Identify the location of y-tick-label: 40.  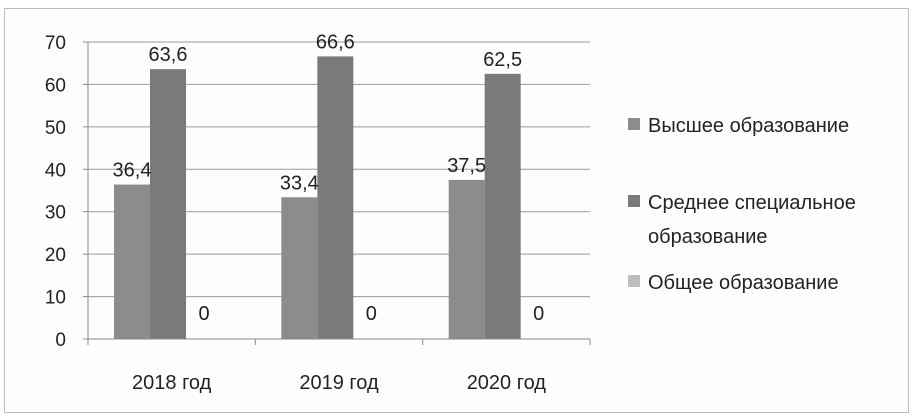
(55, 170).